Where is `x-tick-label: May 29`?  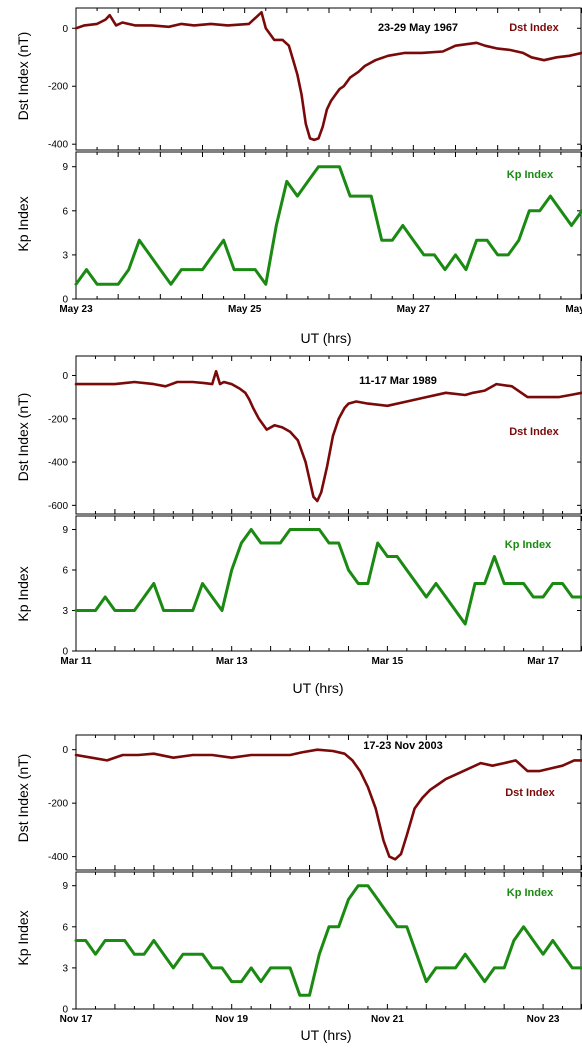 x-tick-label: May 29 is located at coordinates (573, 309).